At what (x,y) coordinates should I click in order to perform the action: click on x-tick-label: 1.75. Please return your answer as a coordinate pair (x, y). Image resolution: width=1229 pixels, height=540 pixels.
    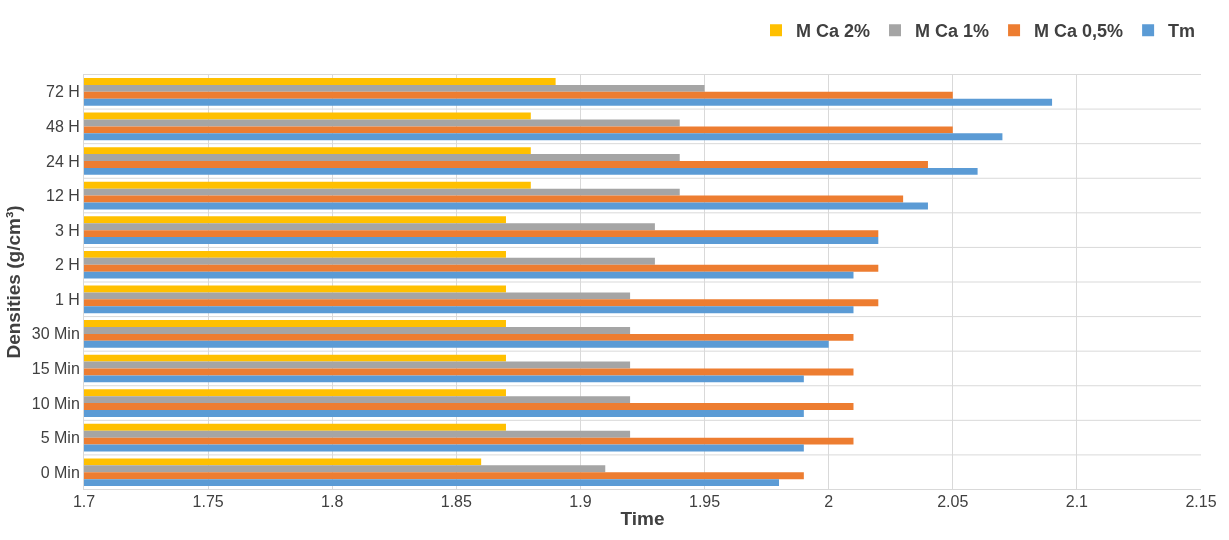
    Looking at the image, I should click on (208, 501).